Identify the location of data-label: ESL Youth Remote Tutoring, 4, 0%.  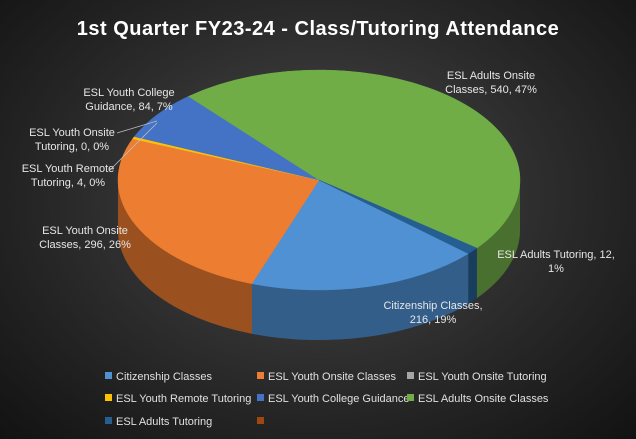
(68, 176).